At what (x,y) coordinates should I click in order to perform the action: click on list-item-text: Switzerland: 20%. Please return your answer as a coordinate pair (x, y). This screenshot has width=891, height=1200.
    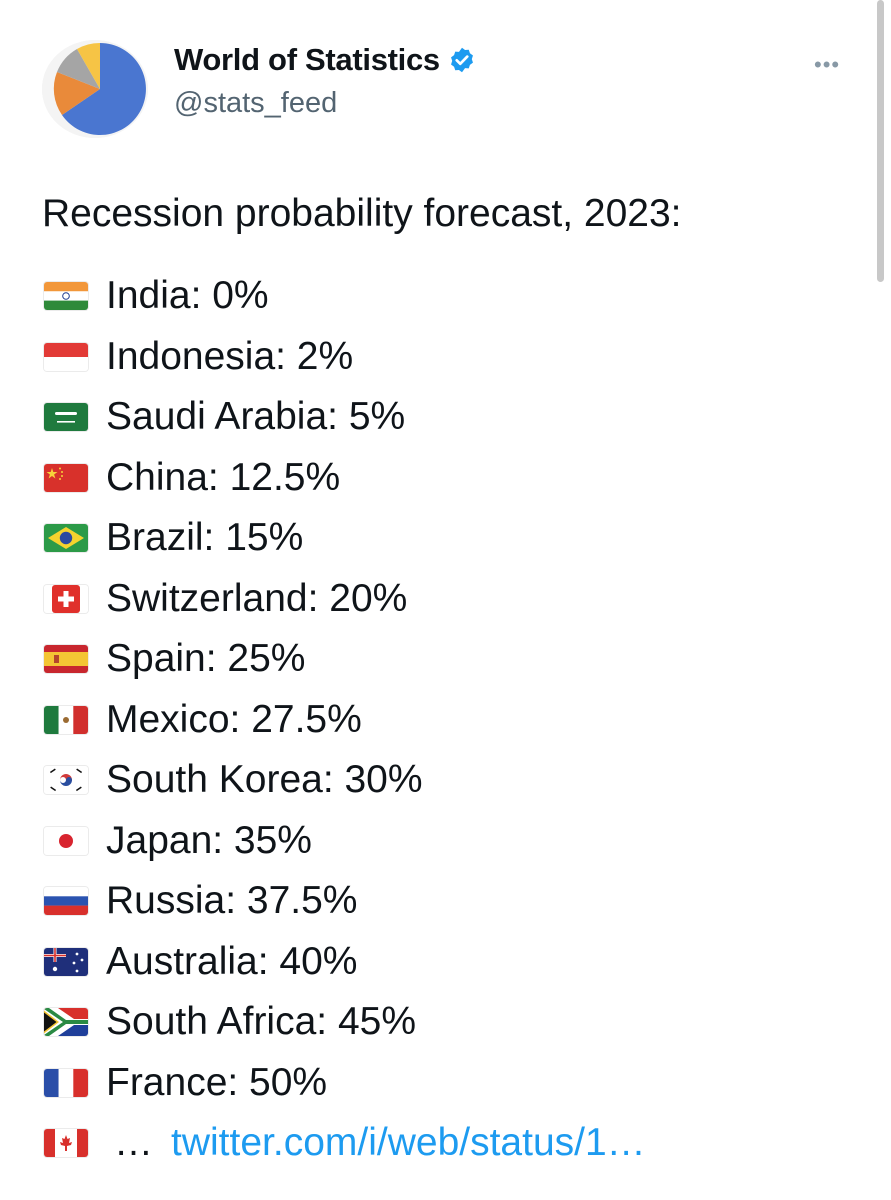
    Looking at the image, I should click on (257, 598).